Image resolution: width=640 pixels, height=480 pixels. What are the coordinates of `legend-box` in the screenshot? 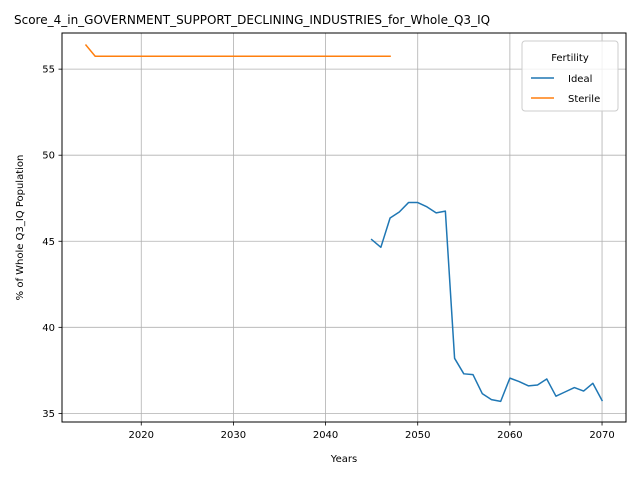 It's located at (570, 76).